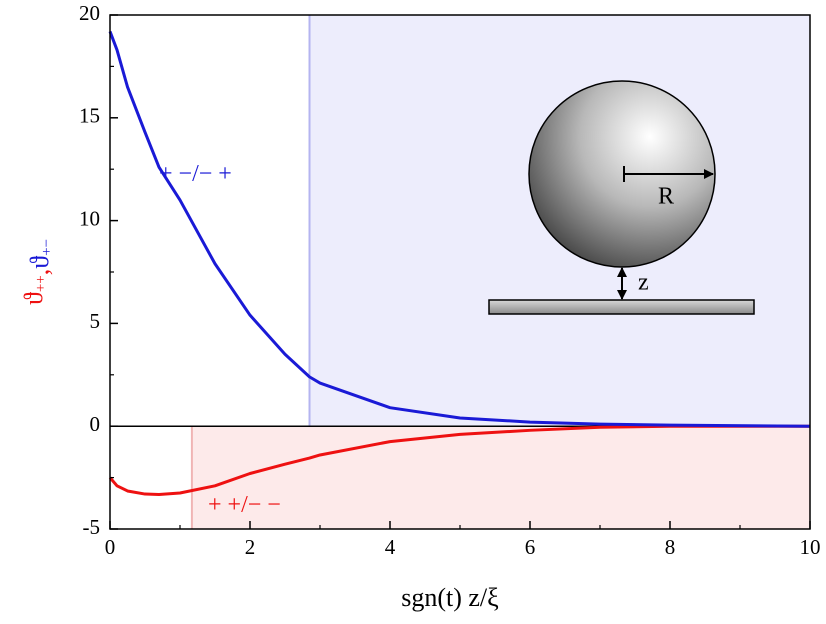  I want to click on x-tick-label: 6, so click(530, 547).